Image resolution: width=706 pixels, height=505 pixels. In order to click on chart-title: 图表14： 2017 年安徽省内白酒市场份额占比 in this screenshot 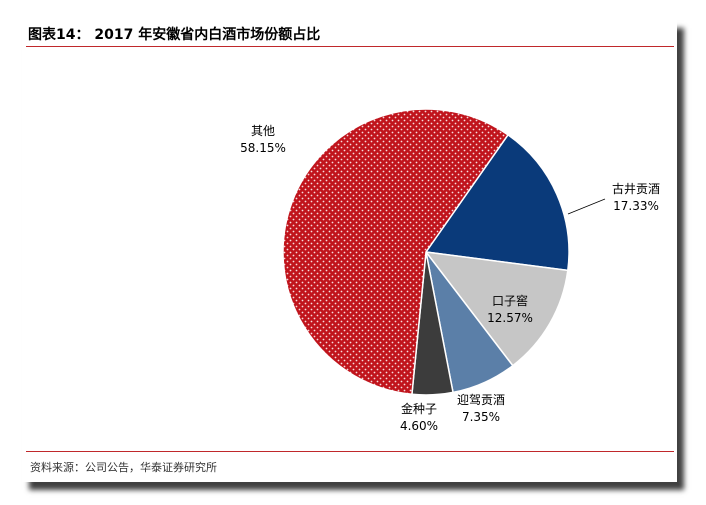, I will do `click(174, 35)`.